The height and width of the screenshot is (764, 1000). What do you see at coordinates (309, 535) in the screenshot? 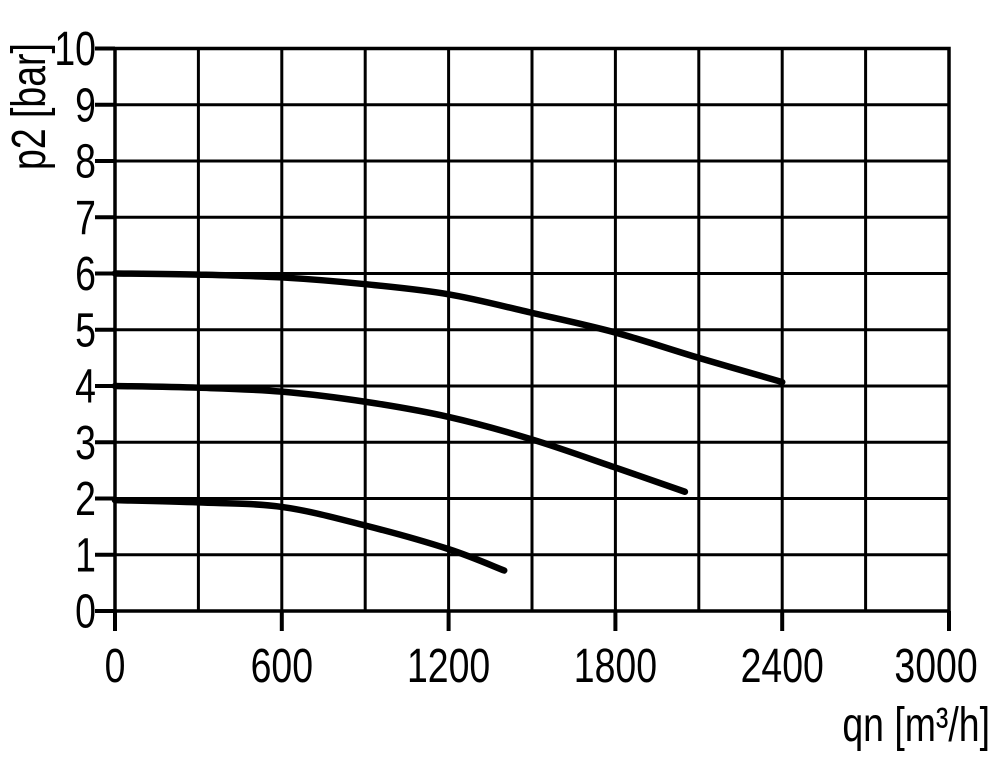
I see `flow-curve-2-bar` at bounding box center [309, 535].